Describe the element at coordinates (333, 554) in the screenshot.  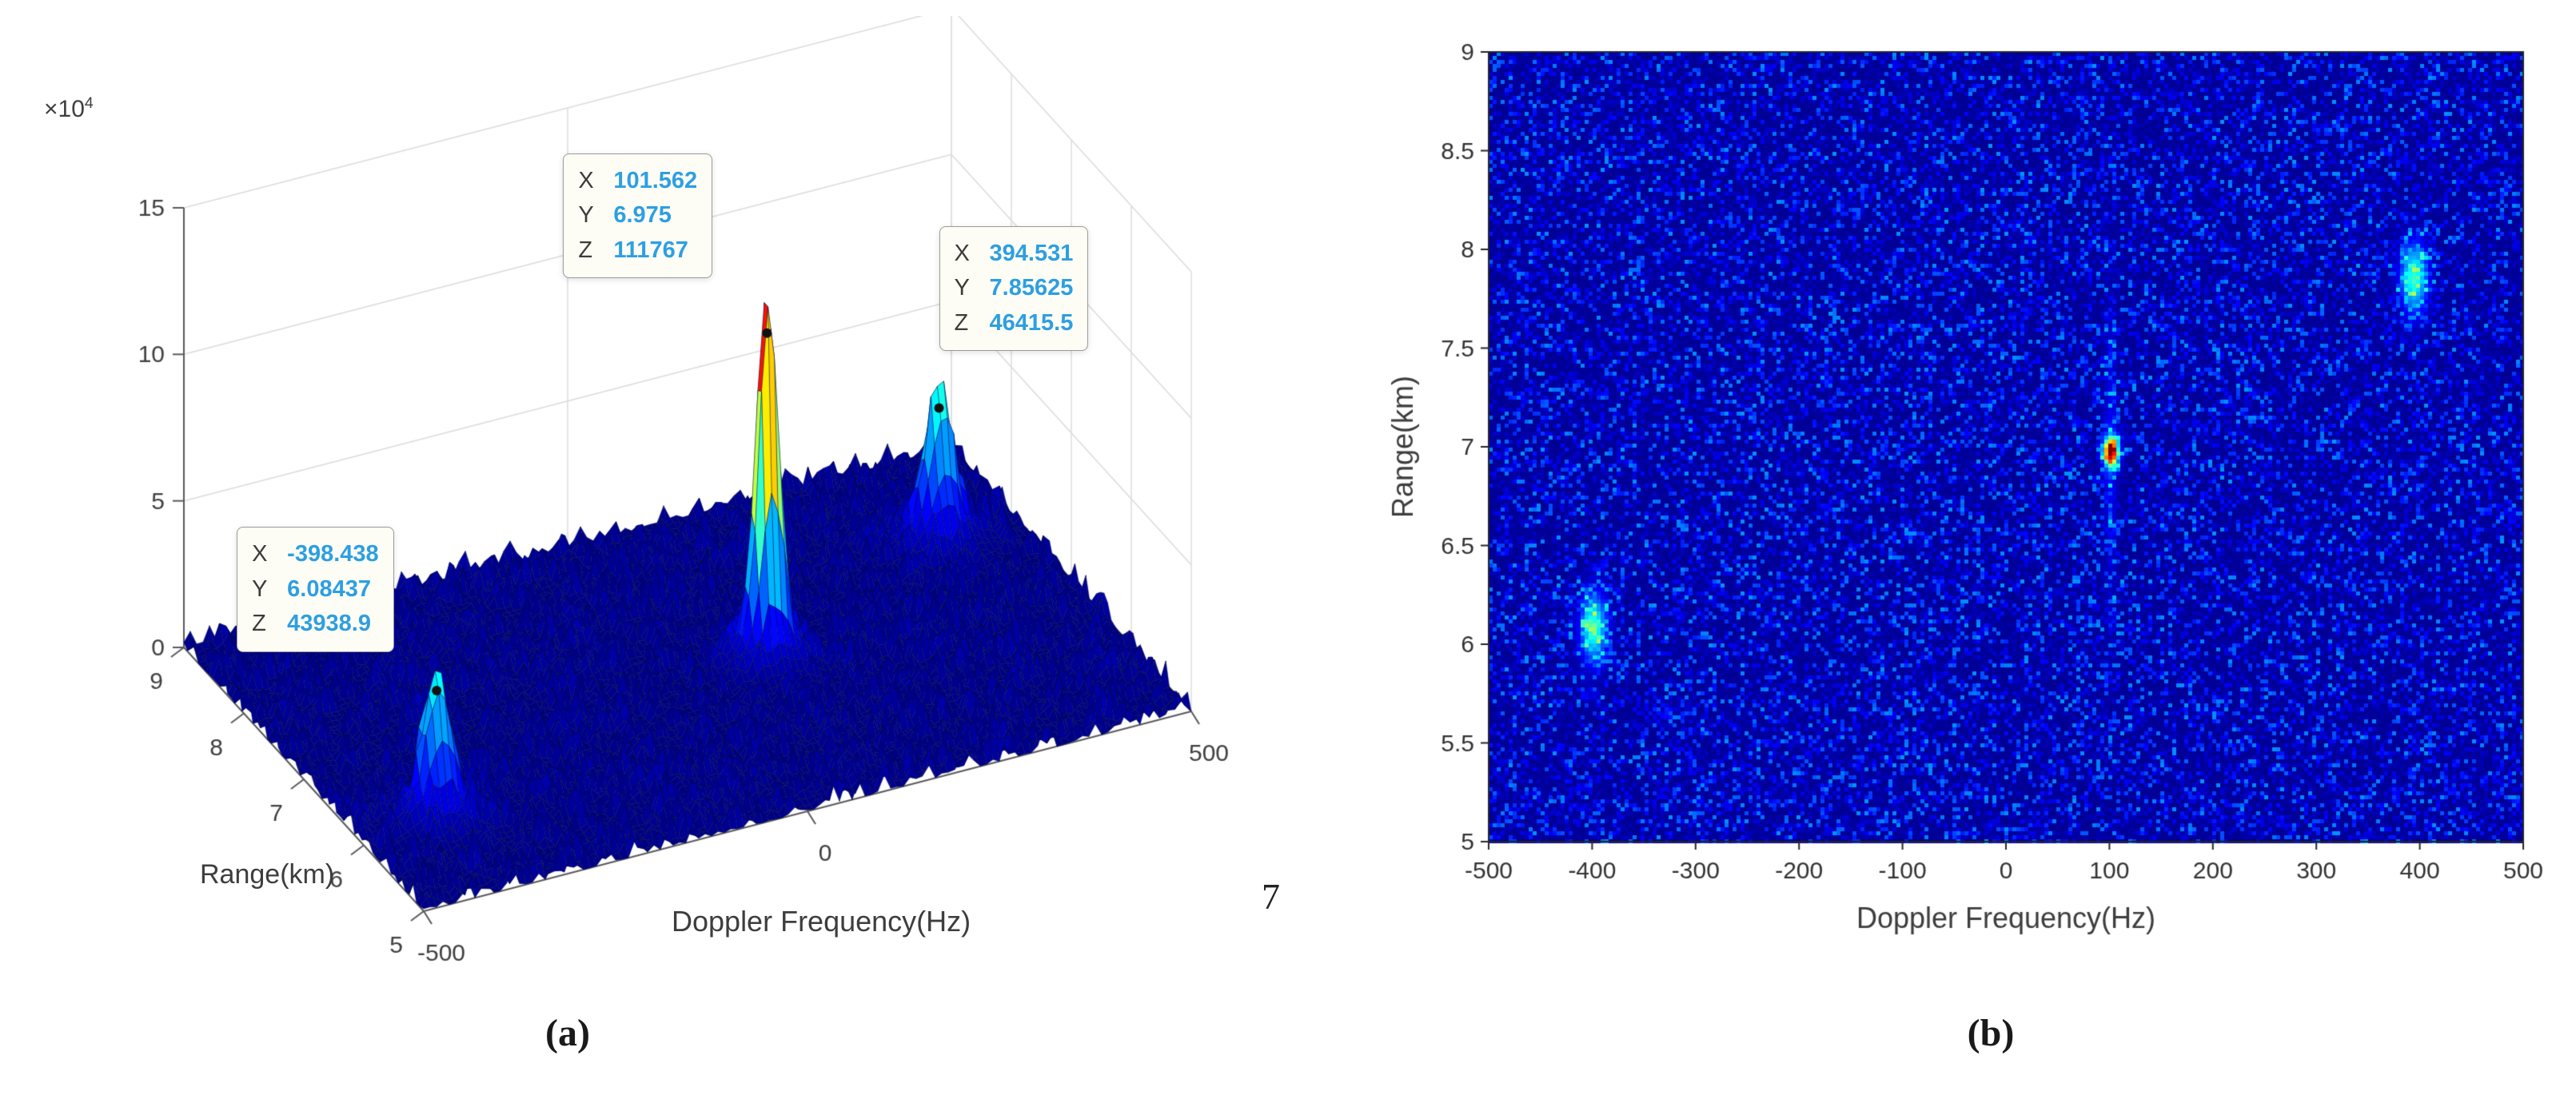
I see `datatip-value: -398.438` at that location.